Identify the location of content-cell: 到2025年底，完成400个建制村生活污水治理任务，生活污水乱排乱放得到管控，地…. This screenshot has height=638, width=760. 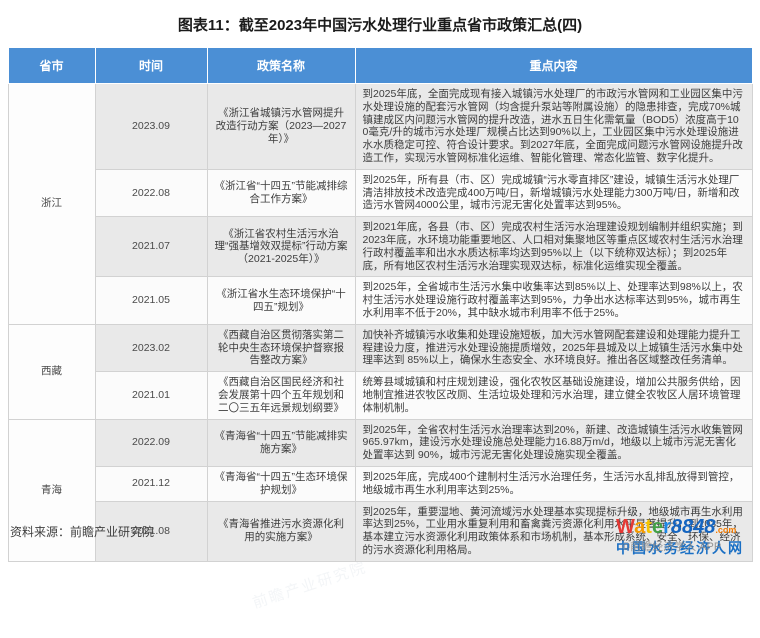
(553, 483).